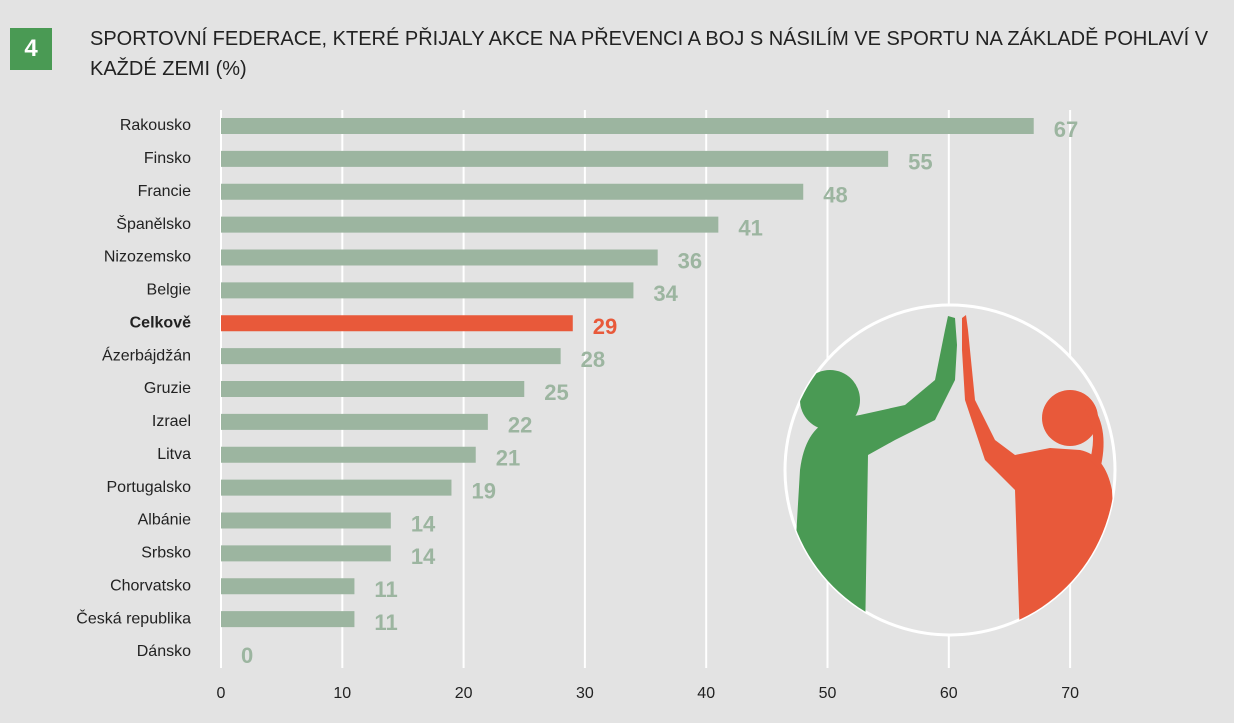 The image size is (1234, 723). What do you see at coordinates (342, 693) in the screenshot?
I see `x-tick-label: 10` at bounding box center [342, 693].